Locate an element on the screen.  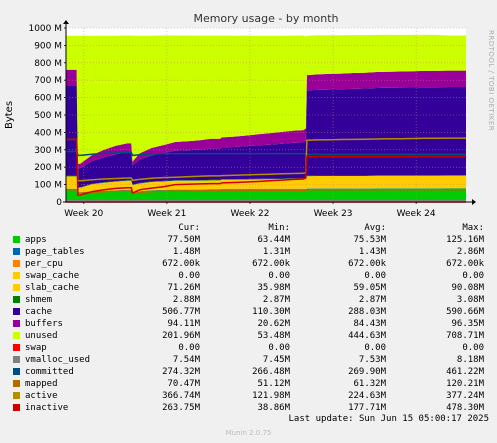
legend-min-value: 110.30M is located at coordinates (271, 312).